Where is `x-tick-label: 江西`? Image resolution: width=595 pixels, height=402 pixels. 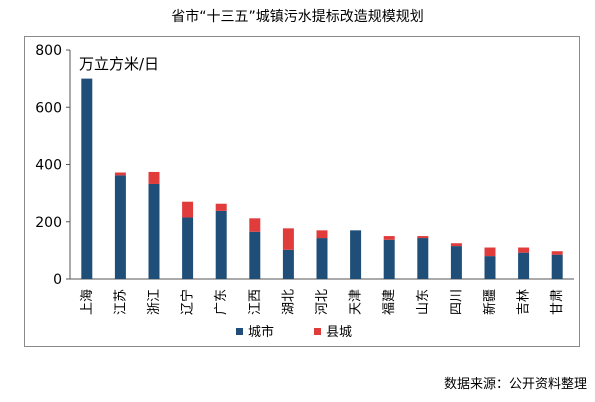 x-tick-label: 江西 is located at coordinates (255, 302).